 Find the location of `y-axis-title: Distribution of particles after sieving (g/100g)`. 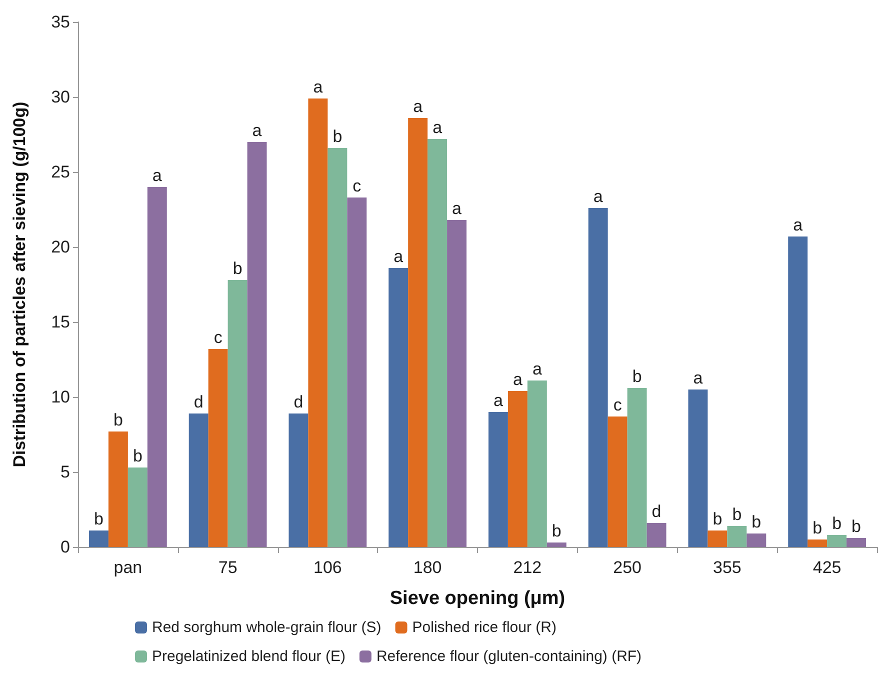

y-axis-title: Distribution of particles after sieving (g/100g) is located at coordinates (19, 285).